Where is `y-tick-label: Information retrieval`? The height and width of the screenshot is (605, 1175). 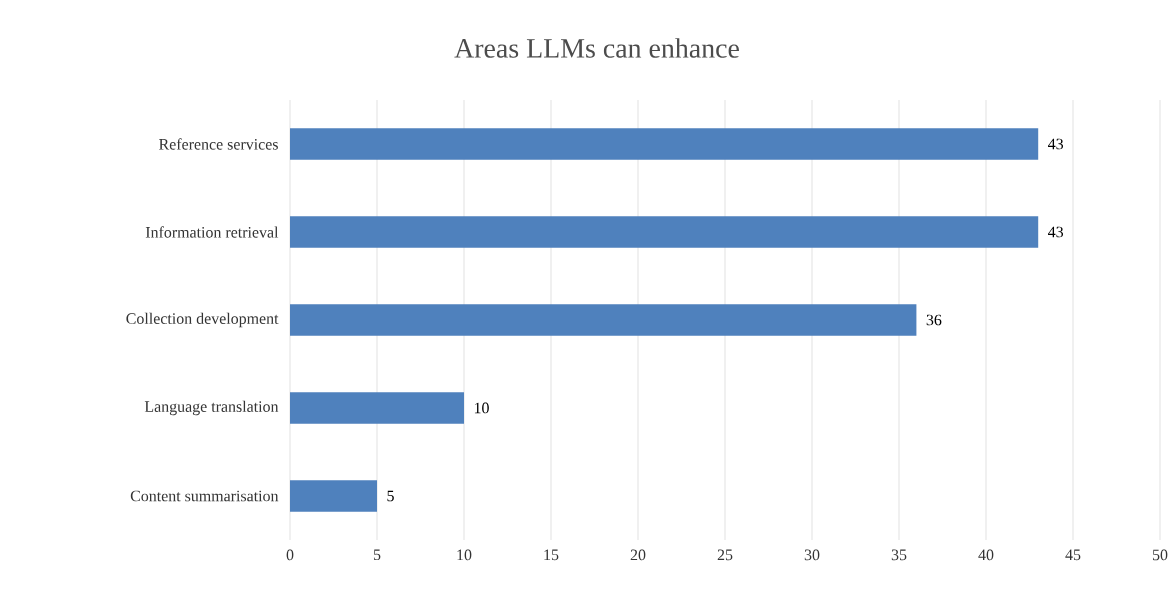 y-tick-label: Information retrieval is located at coordinates (212, 232).